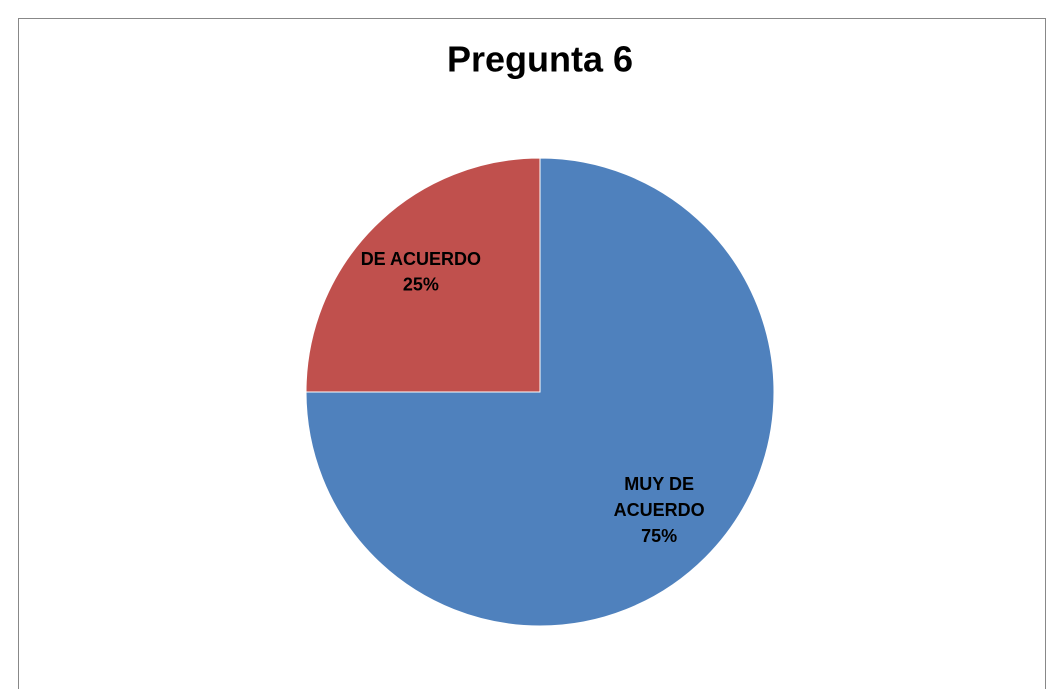 The height and width of the screenshot is (689, 1064). Describe the element at coordinates (421, 285) in the screenshot. I see `slice-value-label: 25%` at that location.